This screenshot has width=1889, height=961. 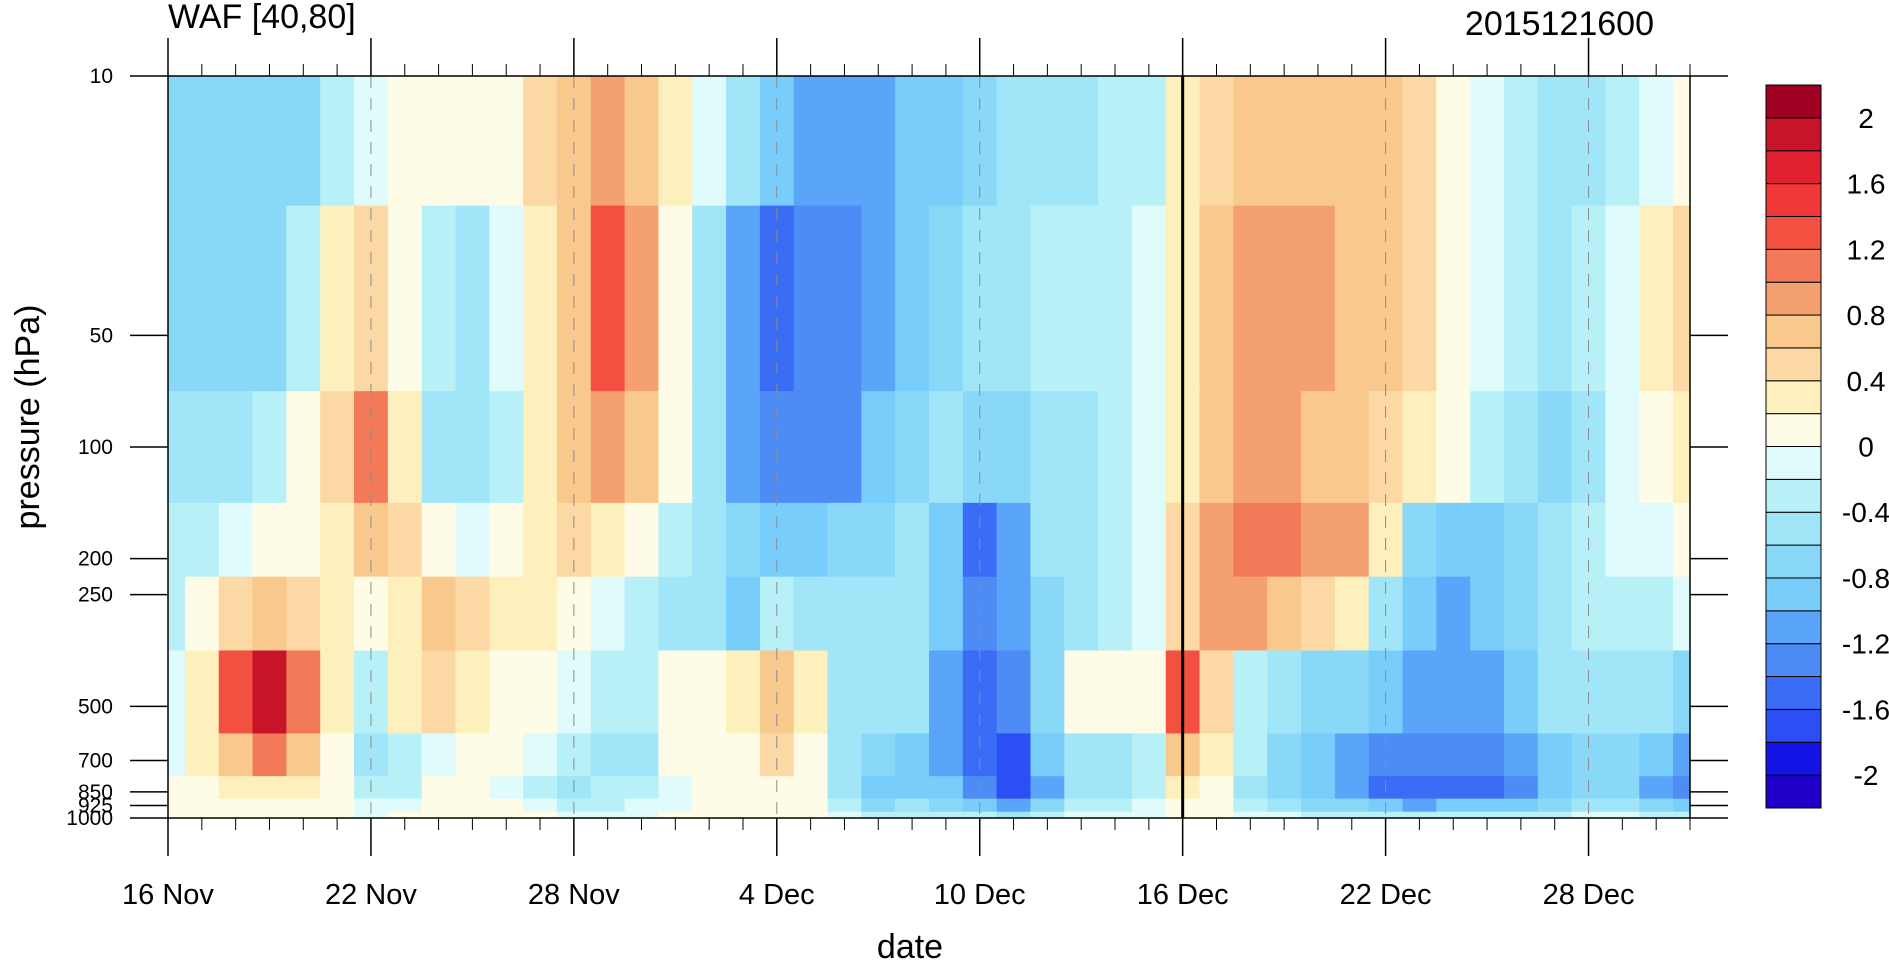 What do you see at coordinates (95, 761) in the screenshot?
I see `y-tick-label: 700` at bounding box center [95, 761].